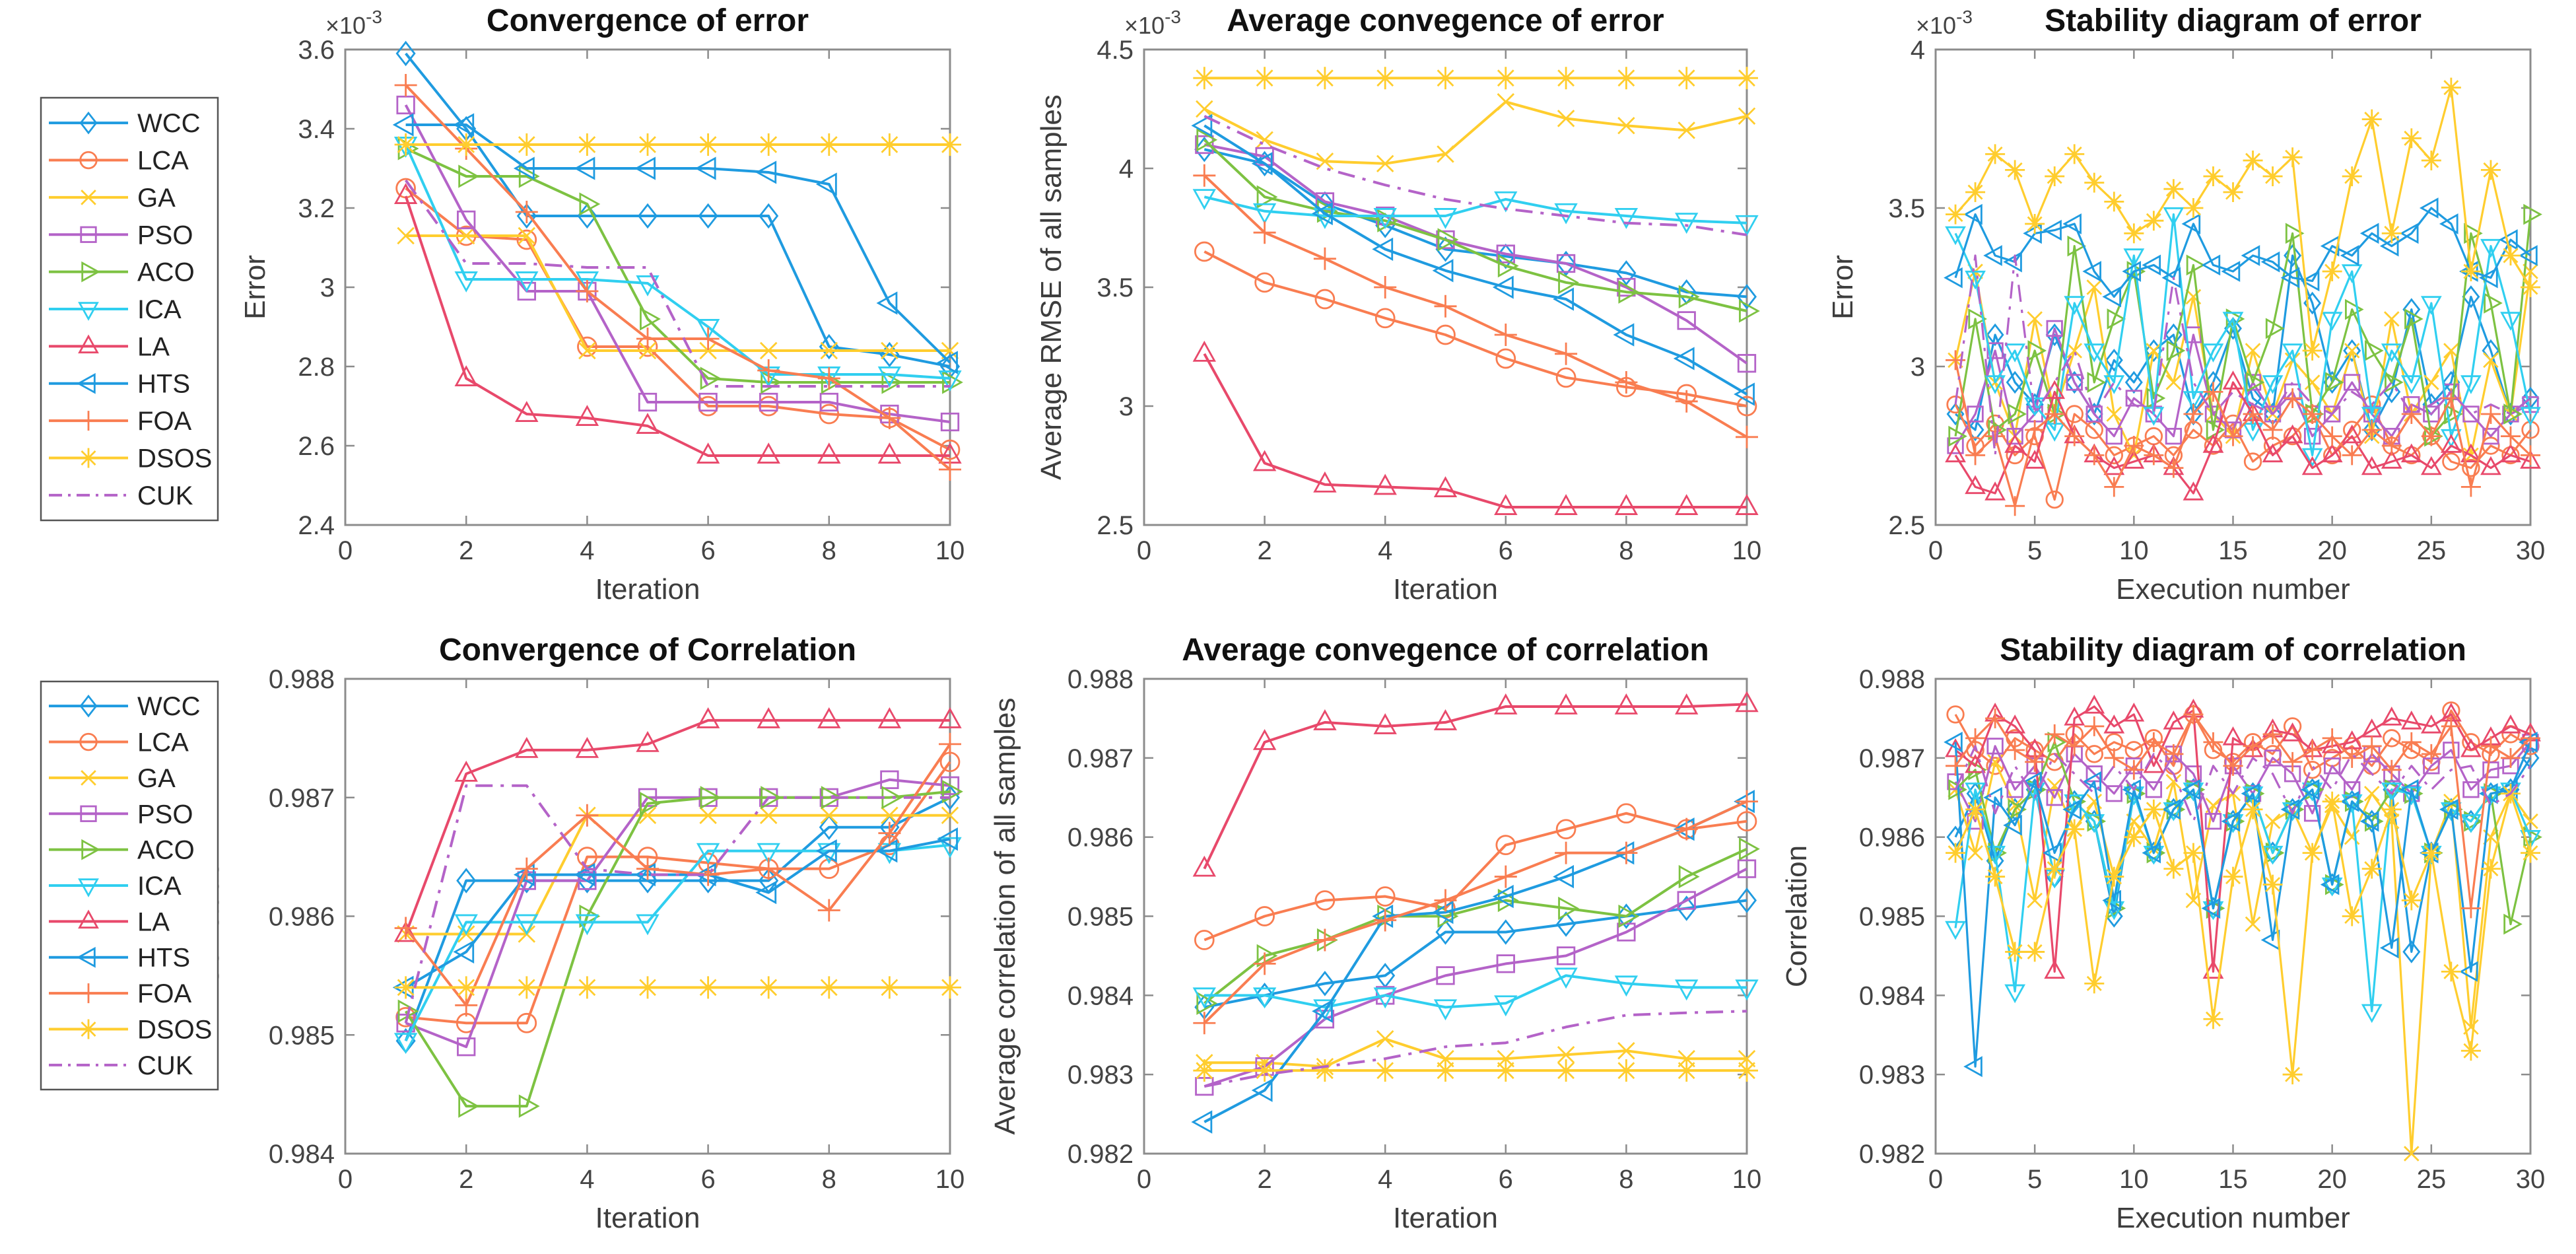  Describe the element at coordinates (466, 1179) in the screenshot. I see `x-tick-label: 2` at that location.